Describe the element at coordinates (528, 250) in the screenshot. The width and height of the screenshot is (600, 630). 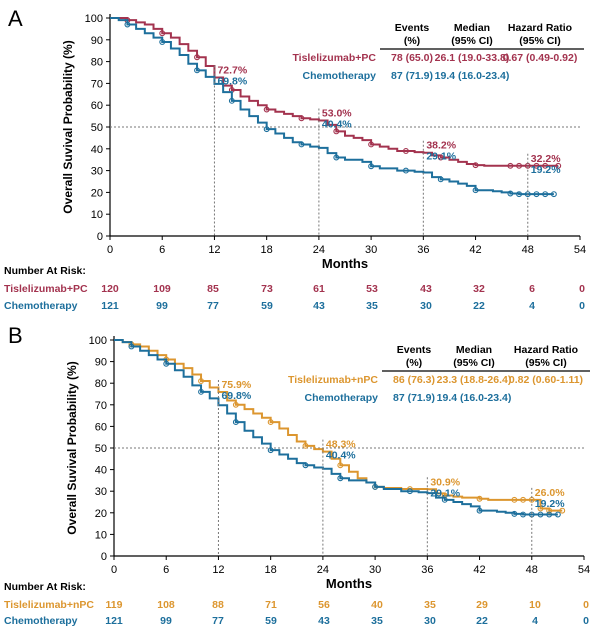
I see `x-tick-label: 48` at that location.